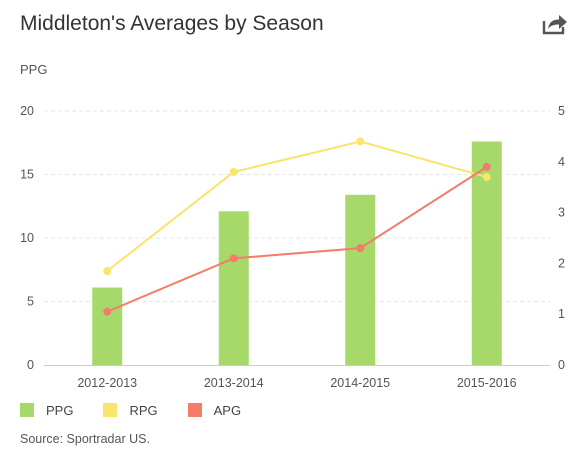  Describe the element at coordinates (561, 263) in the screenshot. I see `y-right-tick-label: 2` at that location.